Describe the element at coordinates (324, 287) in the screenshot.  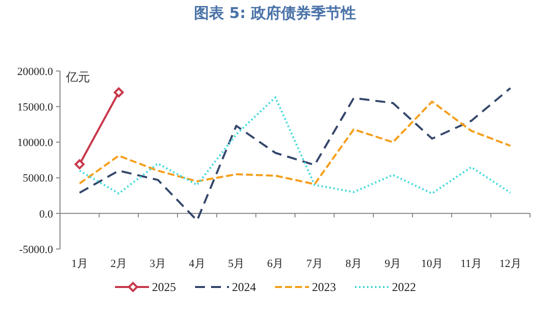
I see `legend-label: 2023` at that location.